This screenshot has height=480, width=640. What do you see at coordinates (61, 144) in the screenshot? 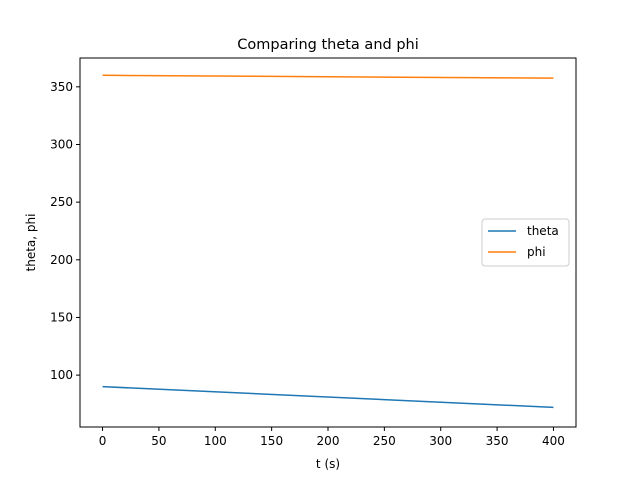
I see `y-tick-label: 300` at bounding box center [61, 144].